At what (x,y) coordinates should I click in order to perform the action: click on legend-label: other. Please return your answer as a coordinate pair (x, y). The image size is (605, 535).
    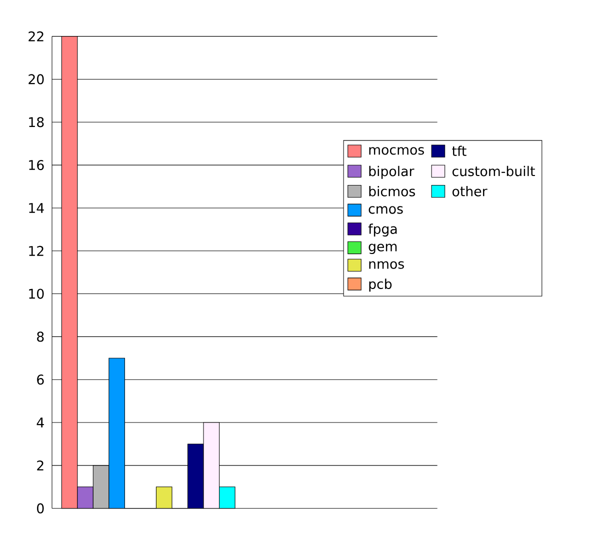
    Looking at the image, I should click on (470, 191).